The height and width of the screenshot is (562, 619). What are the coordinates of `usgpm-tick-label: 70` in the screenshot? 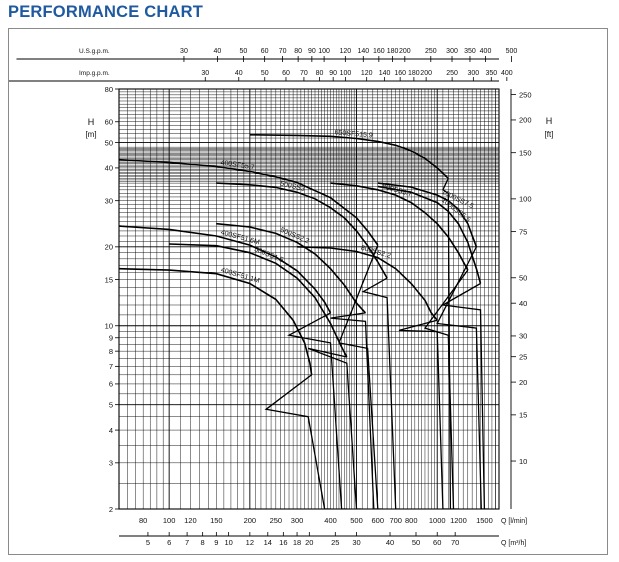 It's located at (283, 51).